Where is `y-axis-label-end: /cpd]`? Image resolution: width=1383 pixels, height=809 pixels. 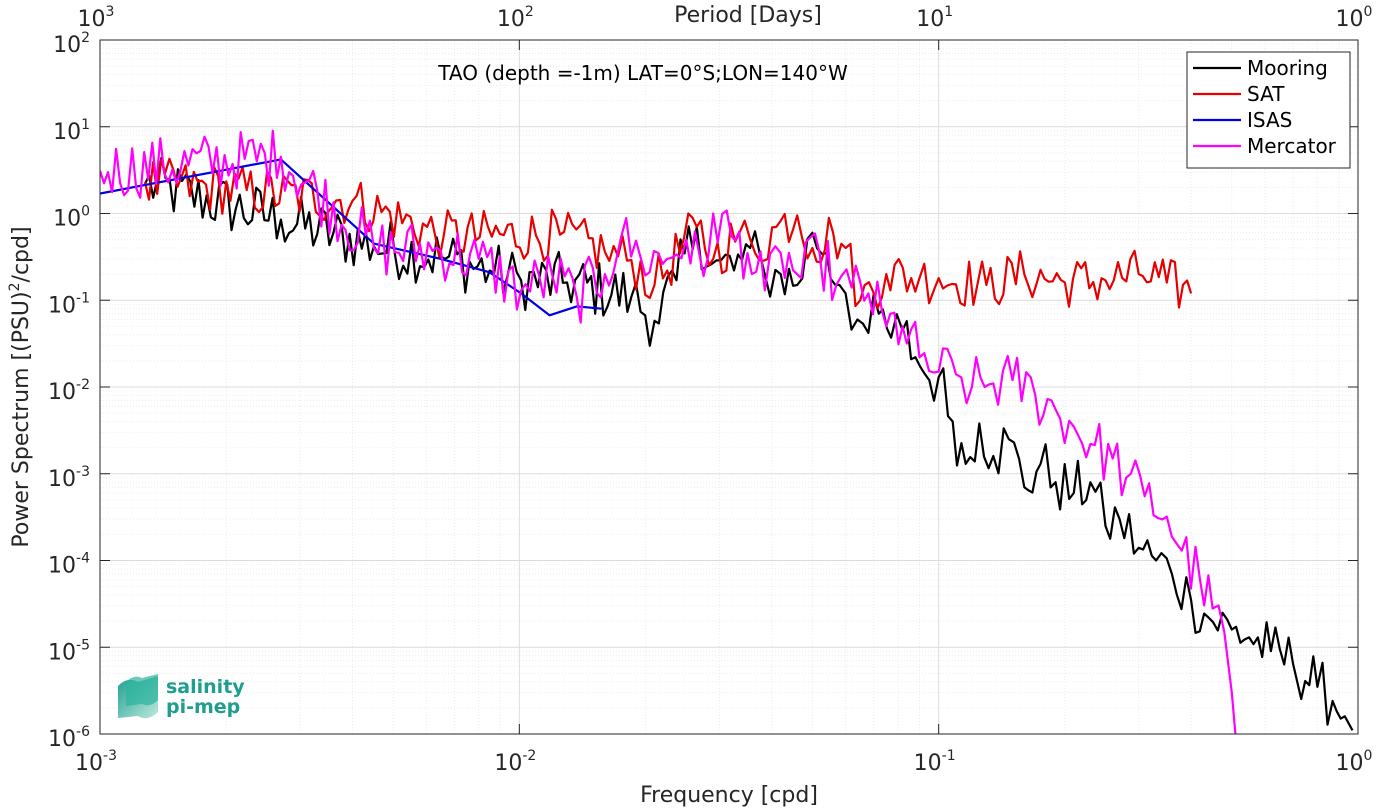 y-axis-label-end: /cpd] is located at coordinates (21, 254).